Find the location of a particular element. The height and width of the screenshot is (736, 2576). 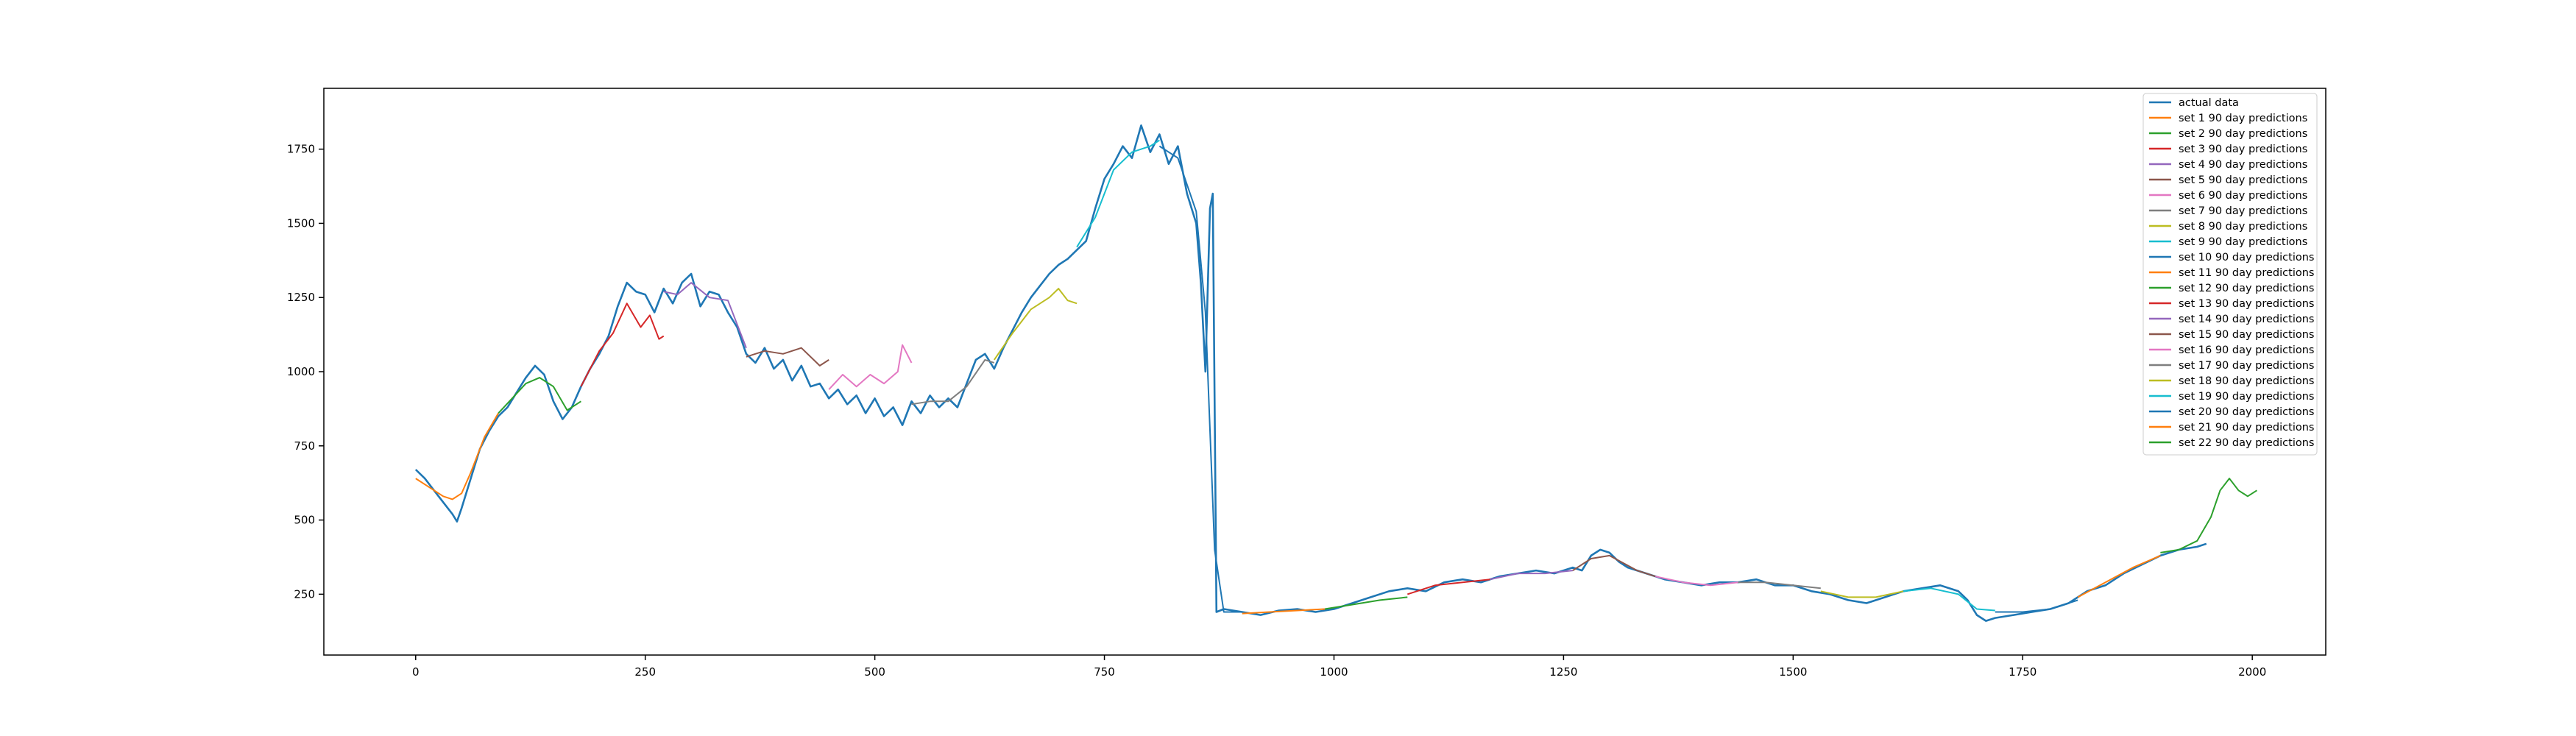

series-set-19-predictions is located at coordinates (1949, 599).